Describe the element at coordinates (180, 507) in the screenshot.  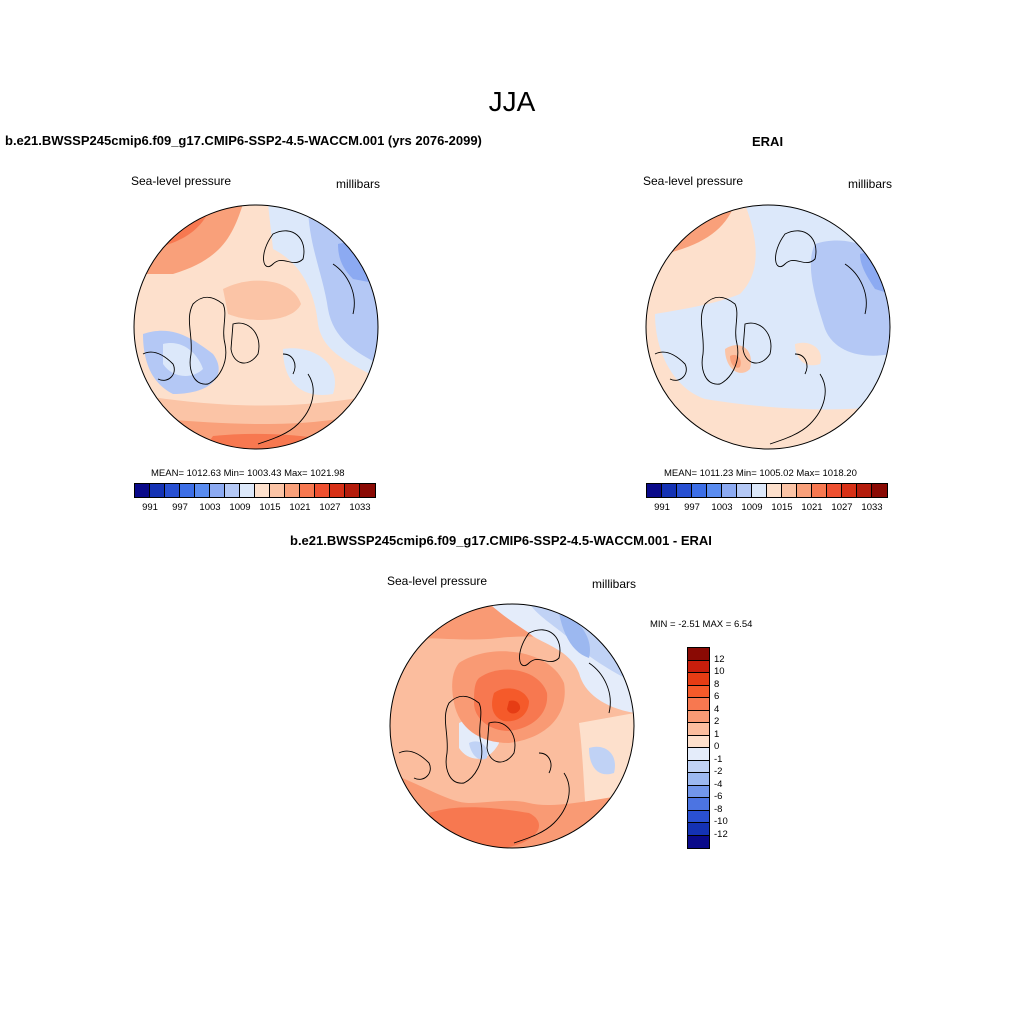
I see `model-colorbar-tick-label: 997` at that location.